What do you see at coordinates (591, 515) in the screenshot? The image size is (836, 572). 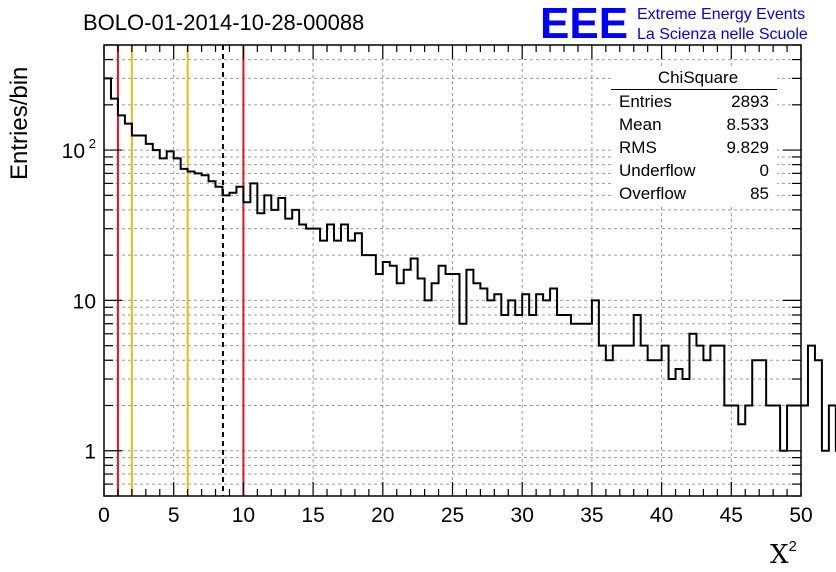 I see `x-tick-label: 35` at bounding box center [591, 515].